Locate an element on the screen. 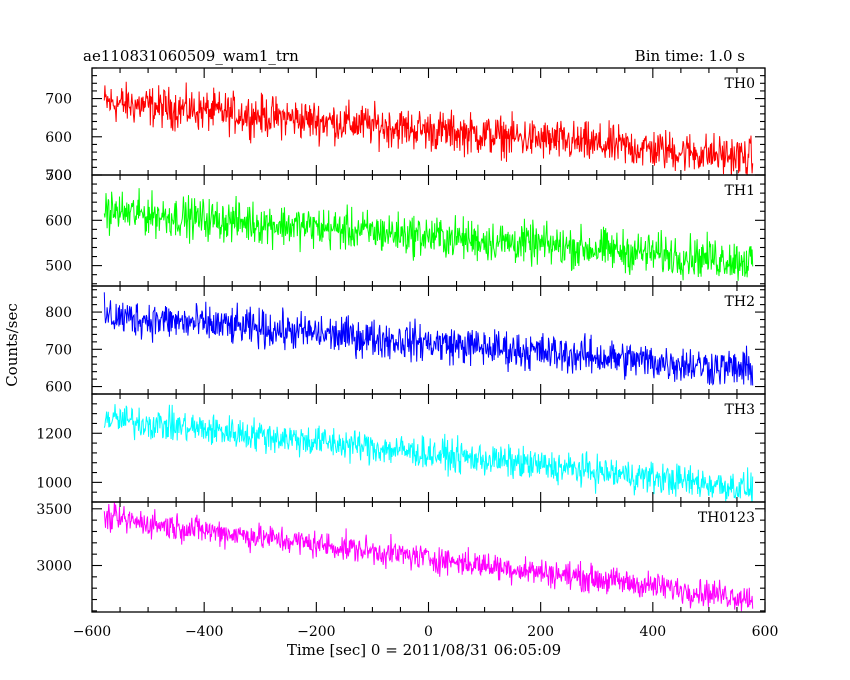 The width and height of the screenshot is (850, 680). bin-time-label: Bin time: 1.0 s is located at coordinates (690, 56).